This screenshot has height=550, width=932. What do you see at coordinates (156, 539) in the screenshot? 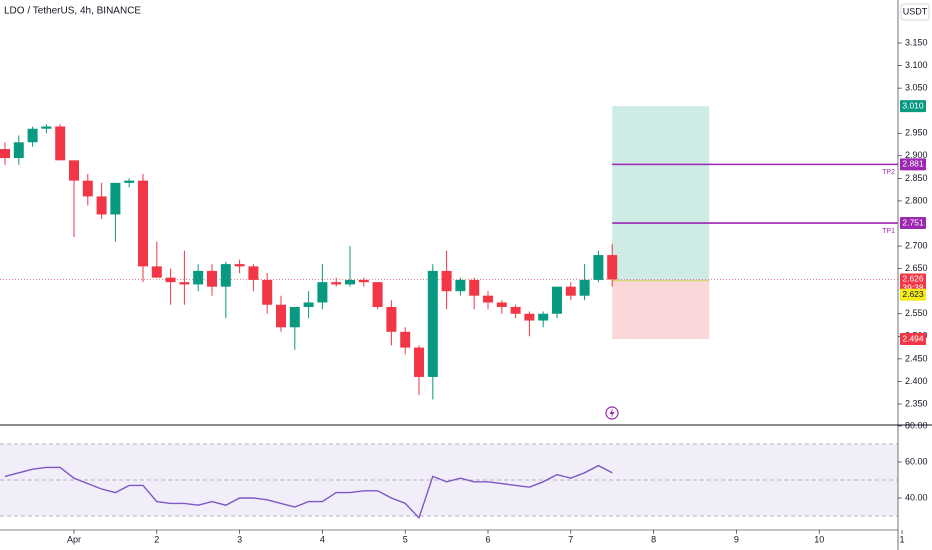
I see `x-tick-label: 2` at bounding box center [156, 539].